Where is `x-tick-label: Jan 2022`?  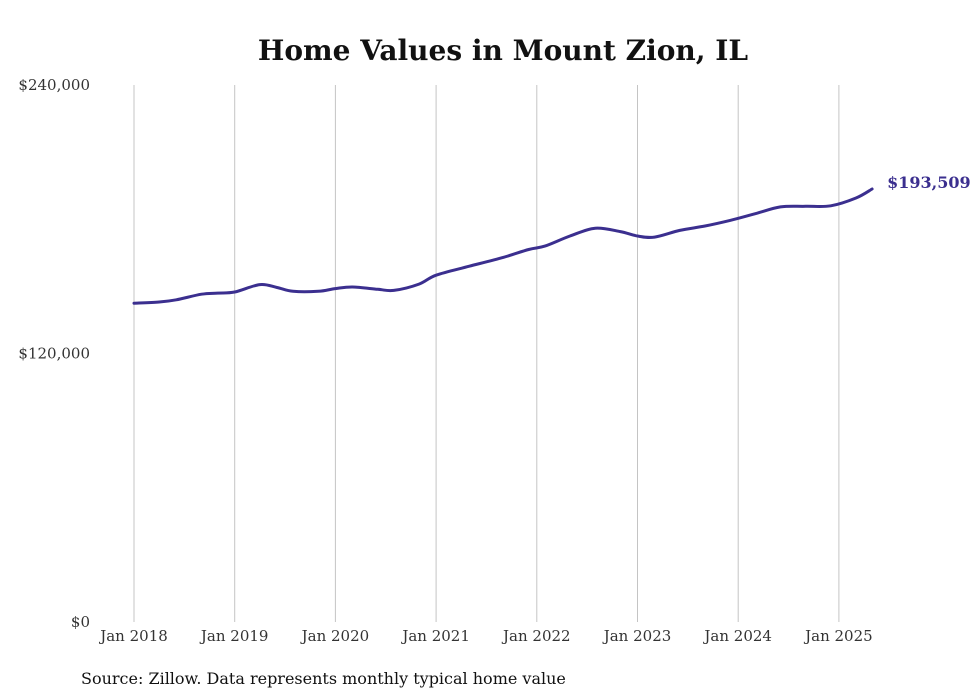
x-tick-label: Jan 2022 is located at coordinates (536, 636).